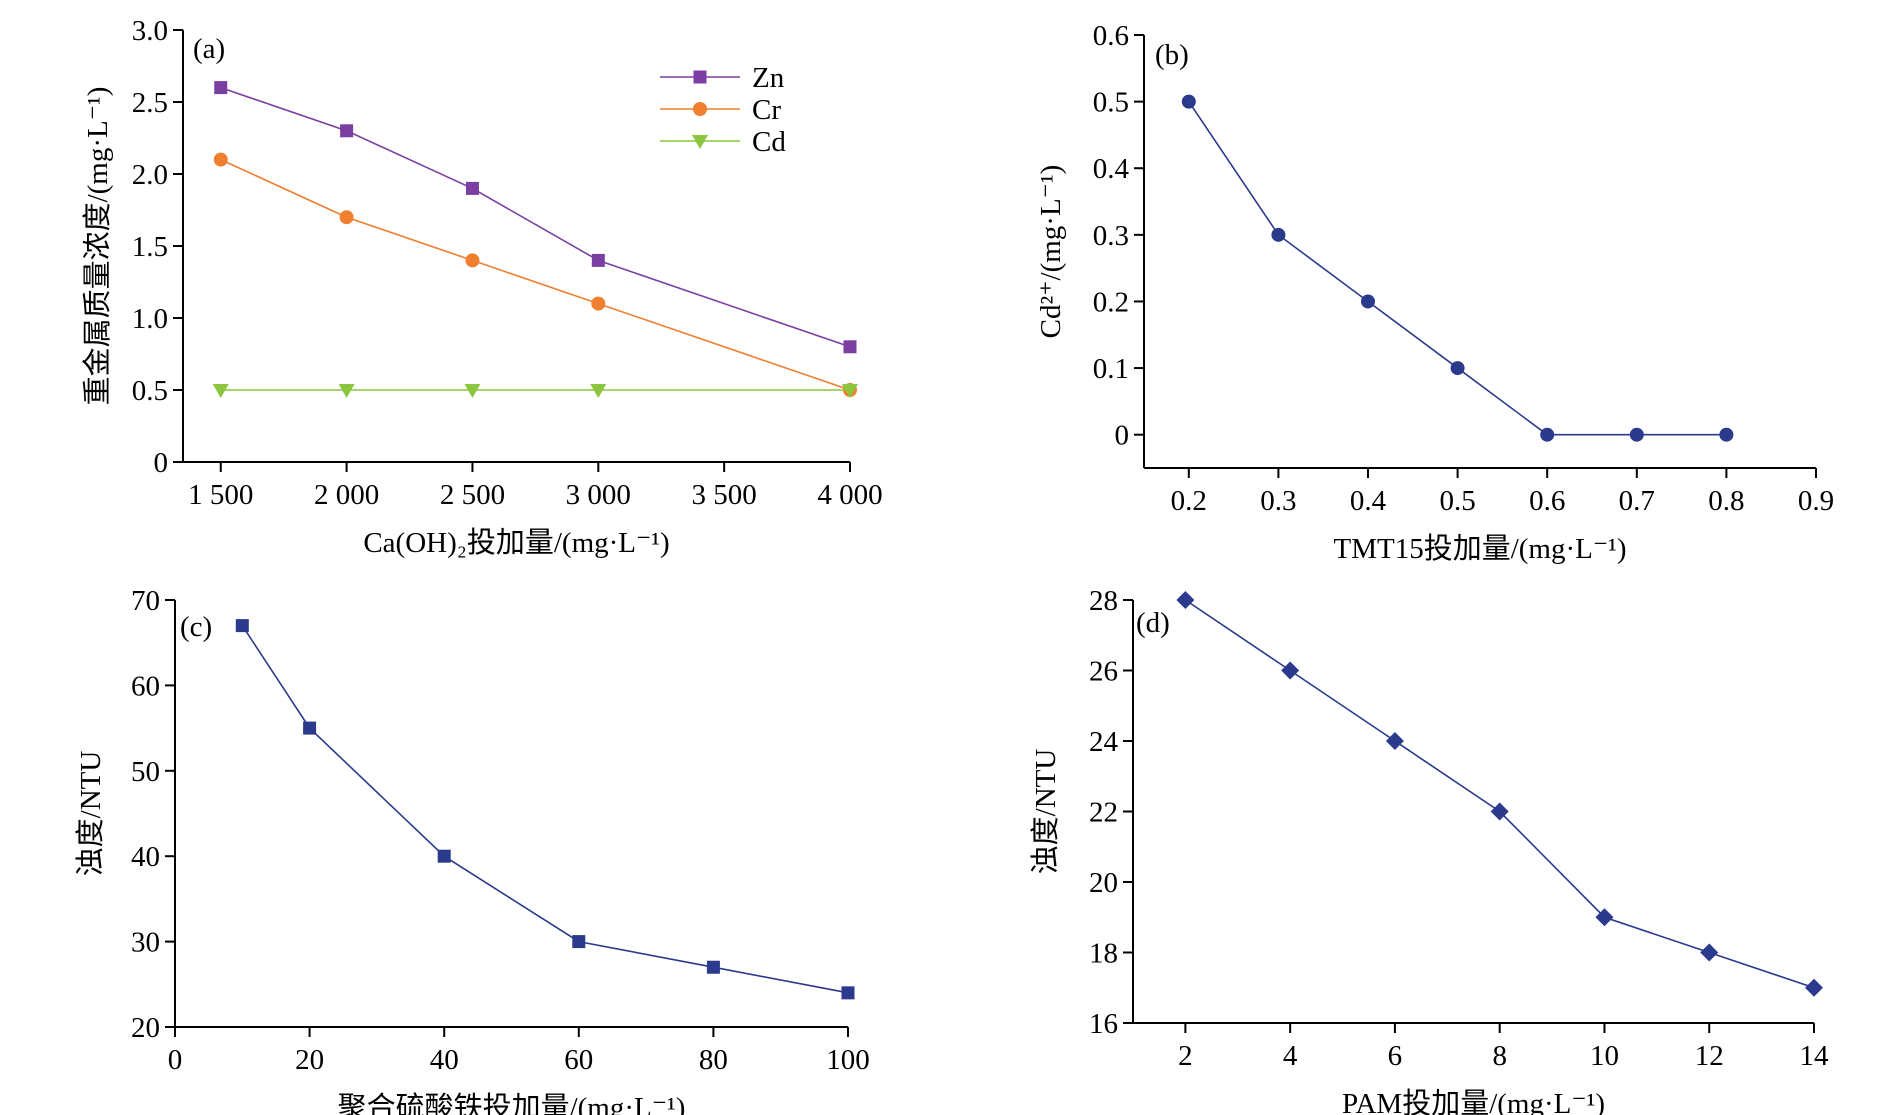  What do you see at coordinates (1479, 548) in the screenshot?
I see `x-axis-title: TMT15投加量/(mg·L⁻¹)` at bounding box center [1479, 548].